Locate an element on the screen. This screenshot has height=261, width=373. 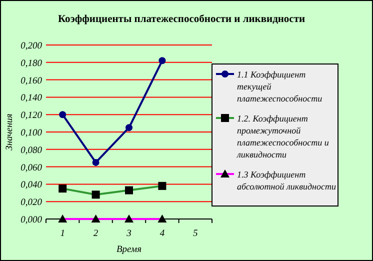
y-axis-title: Значения is located at coordinates (10, 132).